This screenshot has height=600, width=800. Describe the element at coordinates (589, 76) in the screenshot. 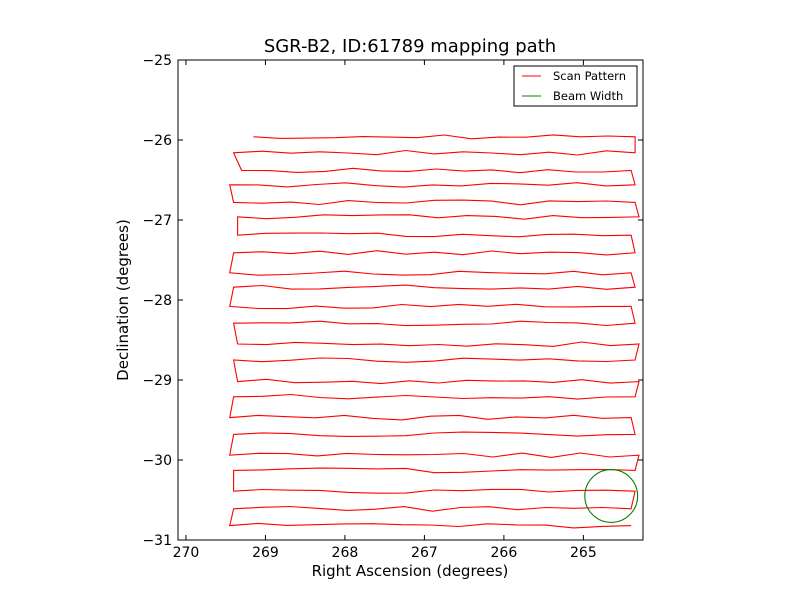

I see `legend-label-scan-pattern: Scan Pattern` at that location.